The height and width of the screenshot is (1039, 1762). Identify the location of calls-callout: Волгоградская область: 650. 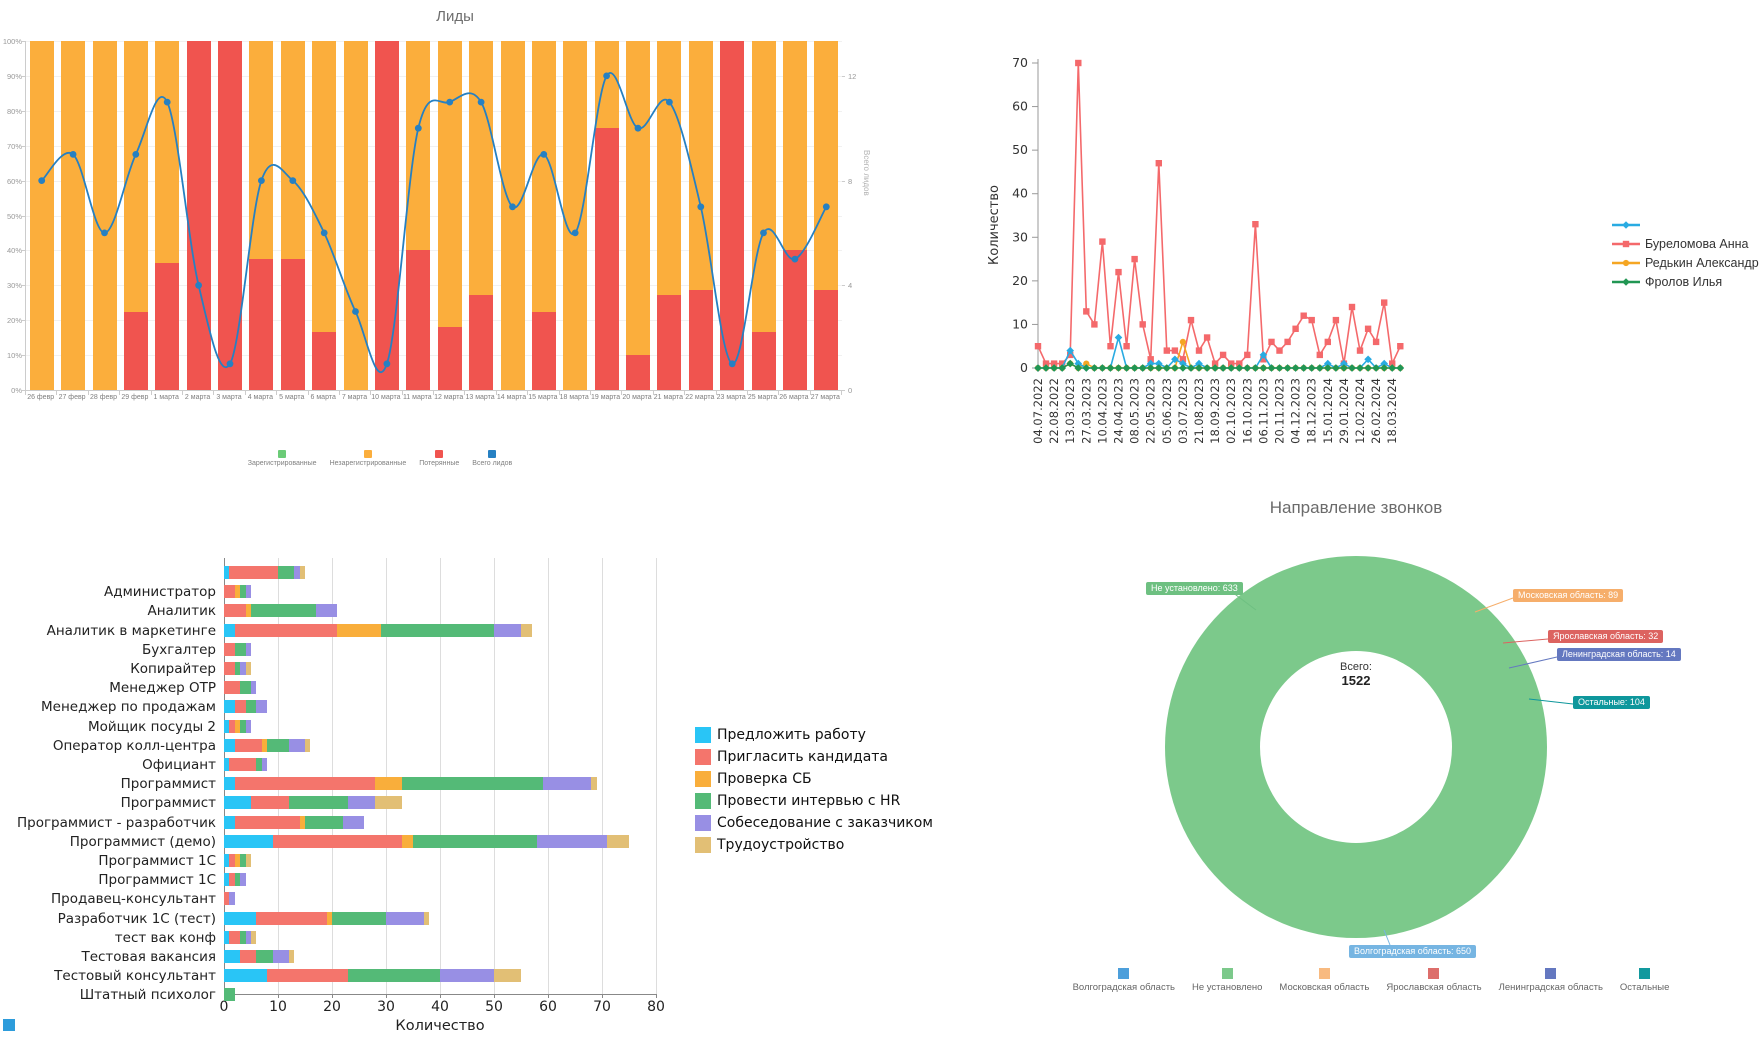
(1413, 951).